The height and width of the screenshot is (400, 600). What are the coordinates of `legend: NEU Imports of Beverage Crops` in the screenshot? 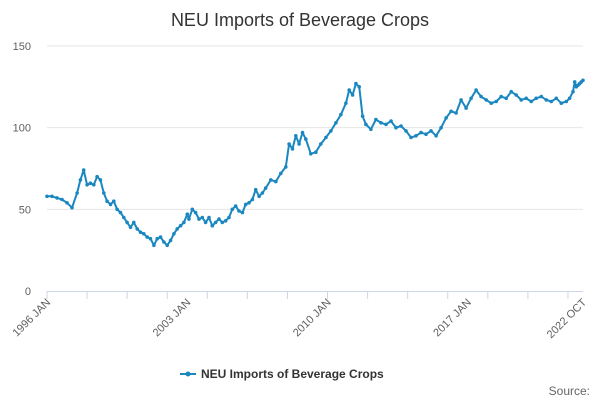 It's located at (282, 374).